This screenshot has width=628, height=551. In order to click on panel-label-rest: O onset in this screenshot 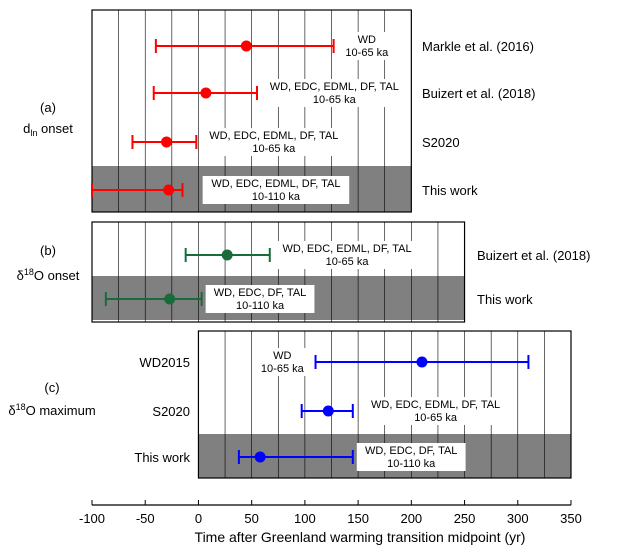, I will do `click(57, 275)`.